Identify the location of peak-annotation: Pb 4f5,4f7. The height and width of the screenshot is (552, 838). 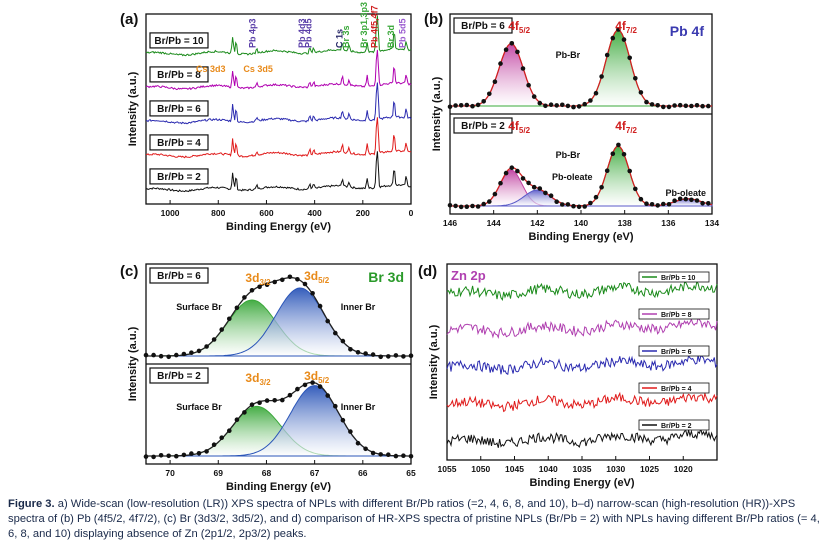
(374, 26).